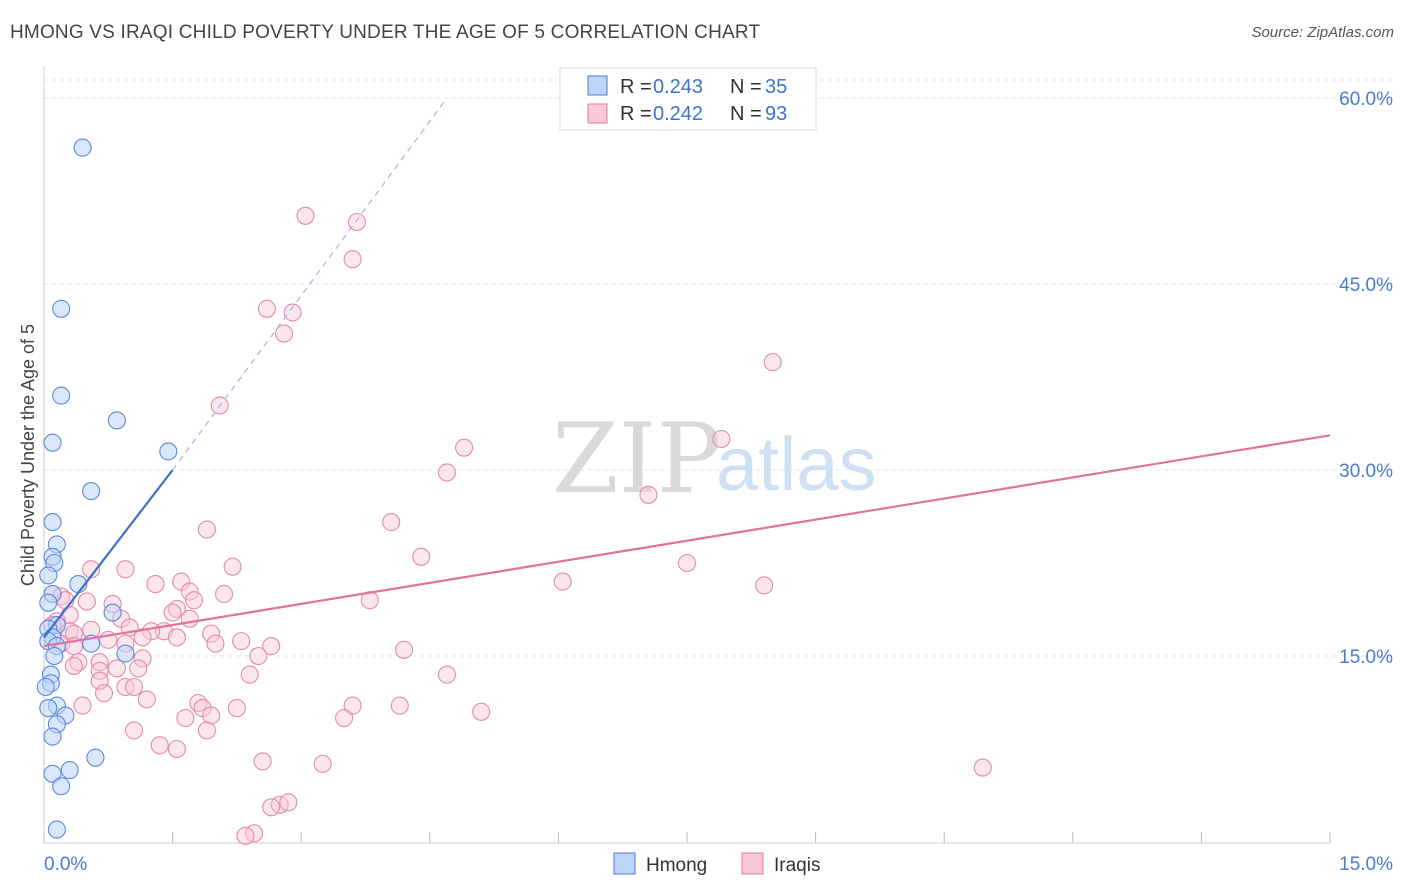 Image resolution: width=1406 pixels, height=892 pixels. What do you see at coordinates (776, 114) in the screenshot?
I see `legend-n-value-iraqis: 93` at bounding box center [776, 114].